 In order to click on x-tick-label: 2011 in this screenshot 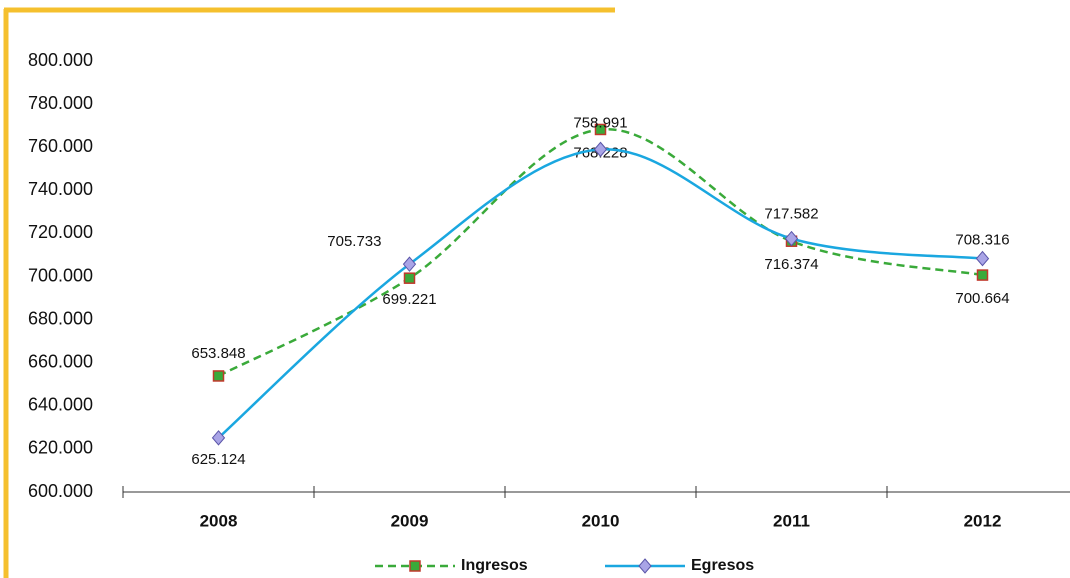, I will do `click(791, 520)`.